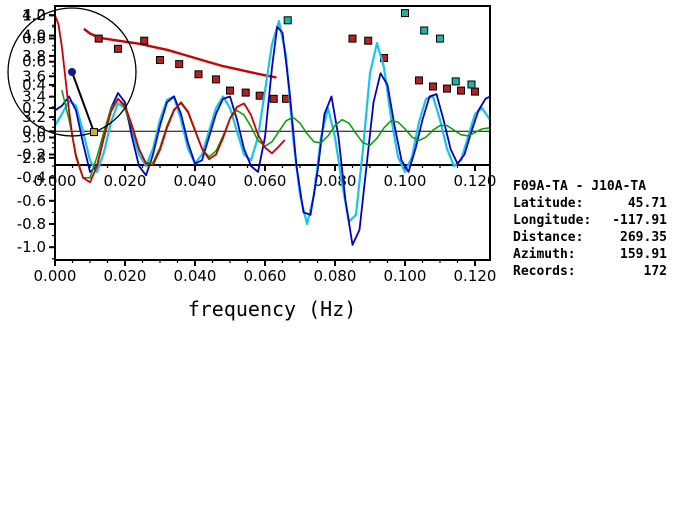  What do you see at coordinates (552, 220) in the screenshot?
I see `longitude-label: Longitude:` at bounding box center [552, 220].